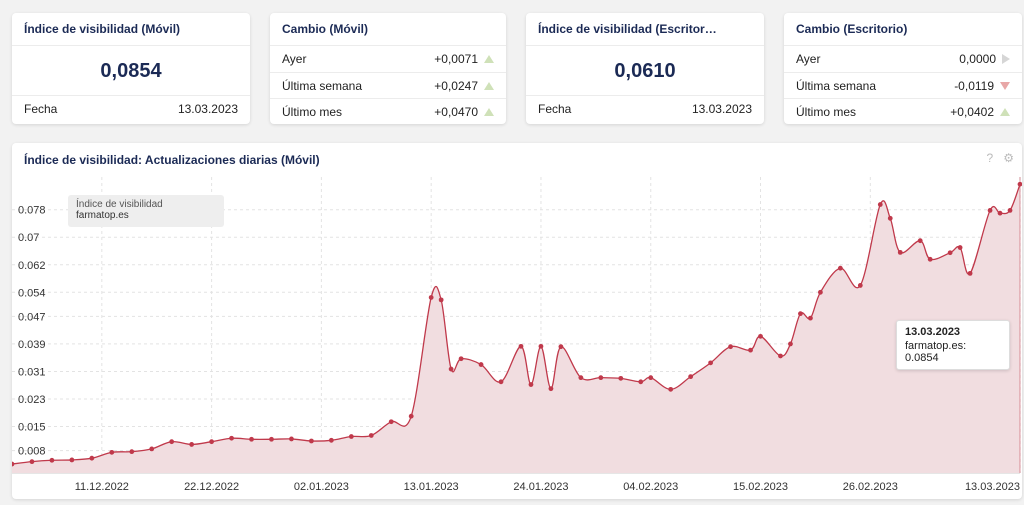 This screenshot has height=505, width=1024. Describe the element at coordinates (1006, 59) in the screenshot. I see `trend-neutral-icon` at that location.